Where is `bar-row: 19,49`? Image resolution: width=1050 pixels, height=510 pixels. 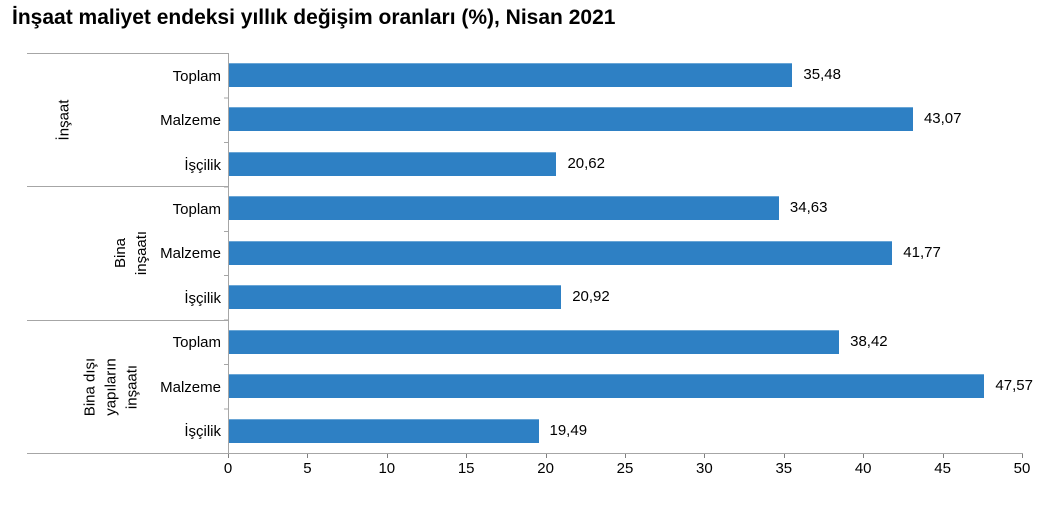
bar-row: 19,49 is located at coordinates (625, 431).